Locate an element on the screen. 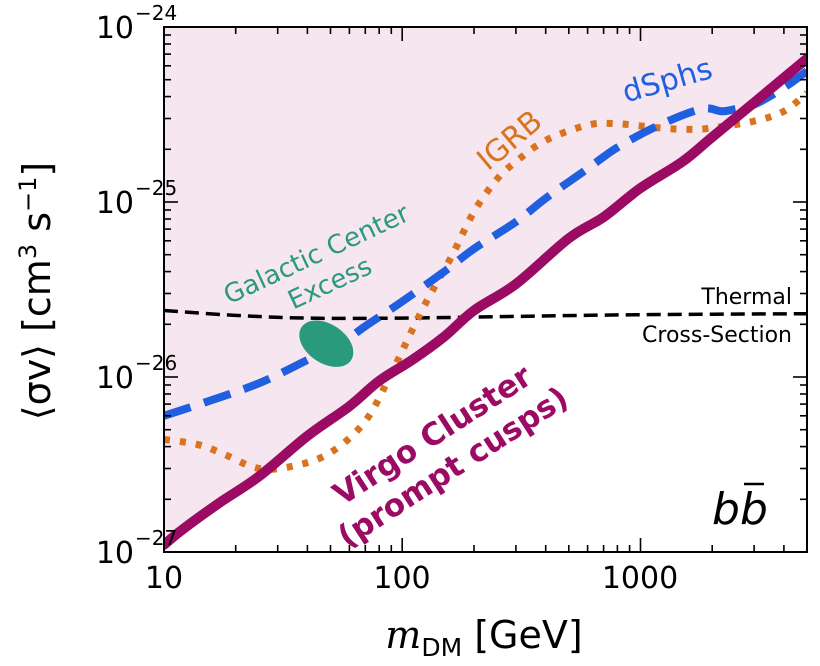 The height and width of the screenshot is (666, 820). channel-label: b b is located at coordinates (740, 508).